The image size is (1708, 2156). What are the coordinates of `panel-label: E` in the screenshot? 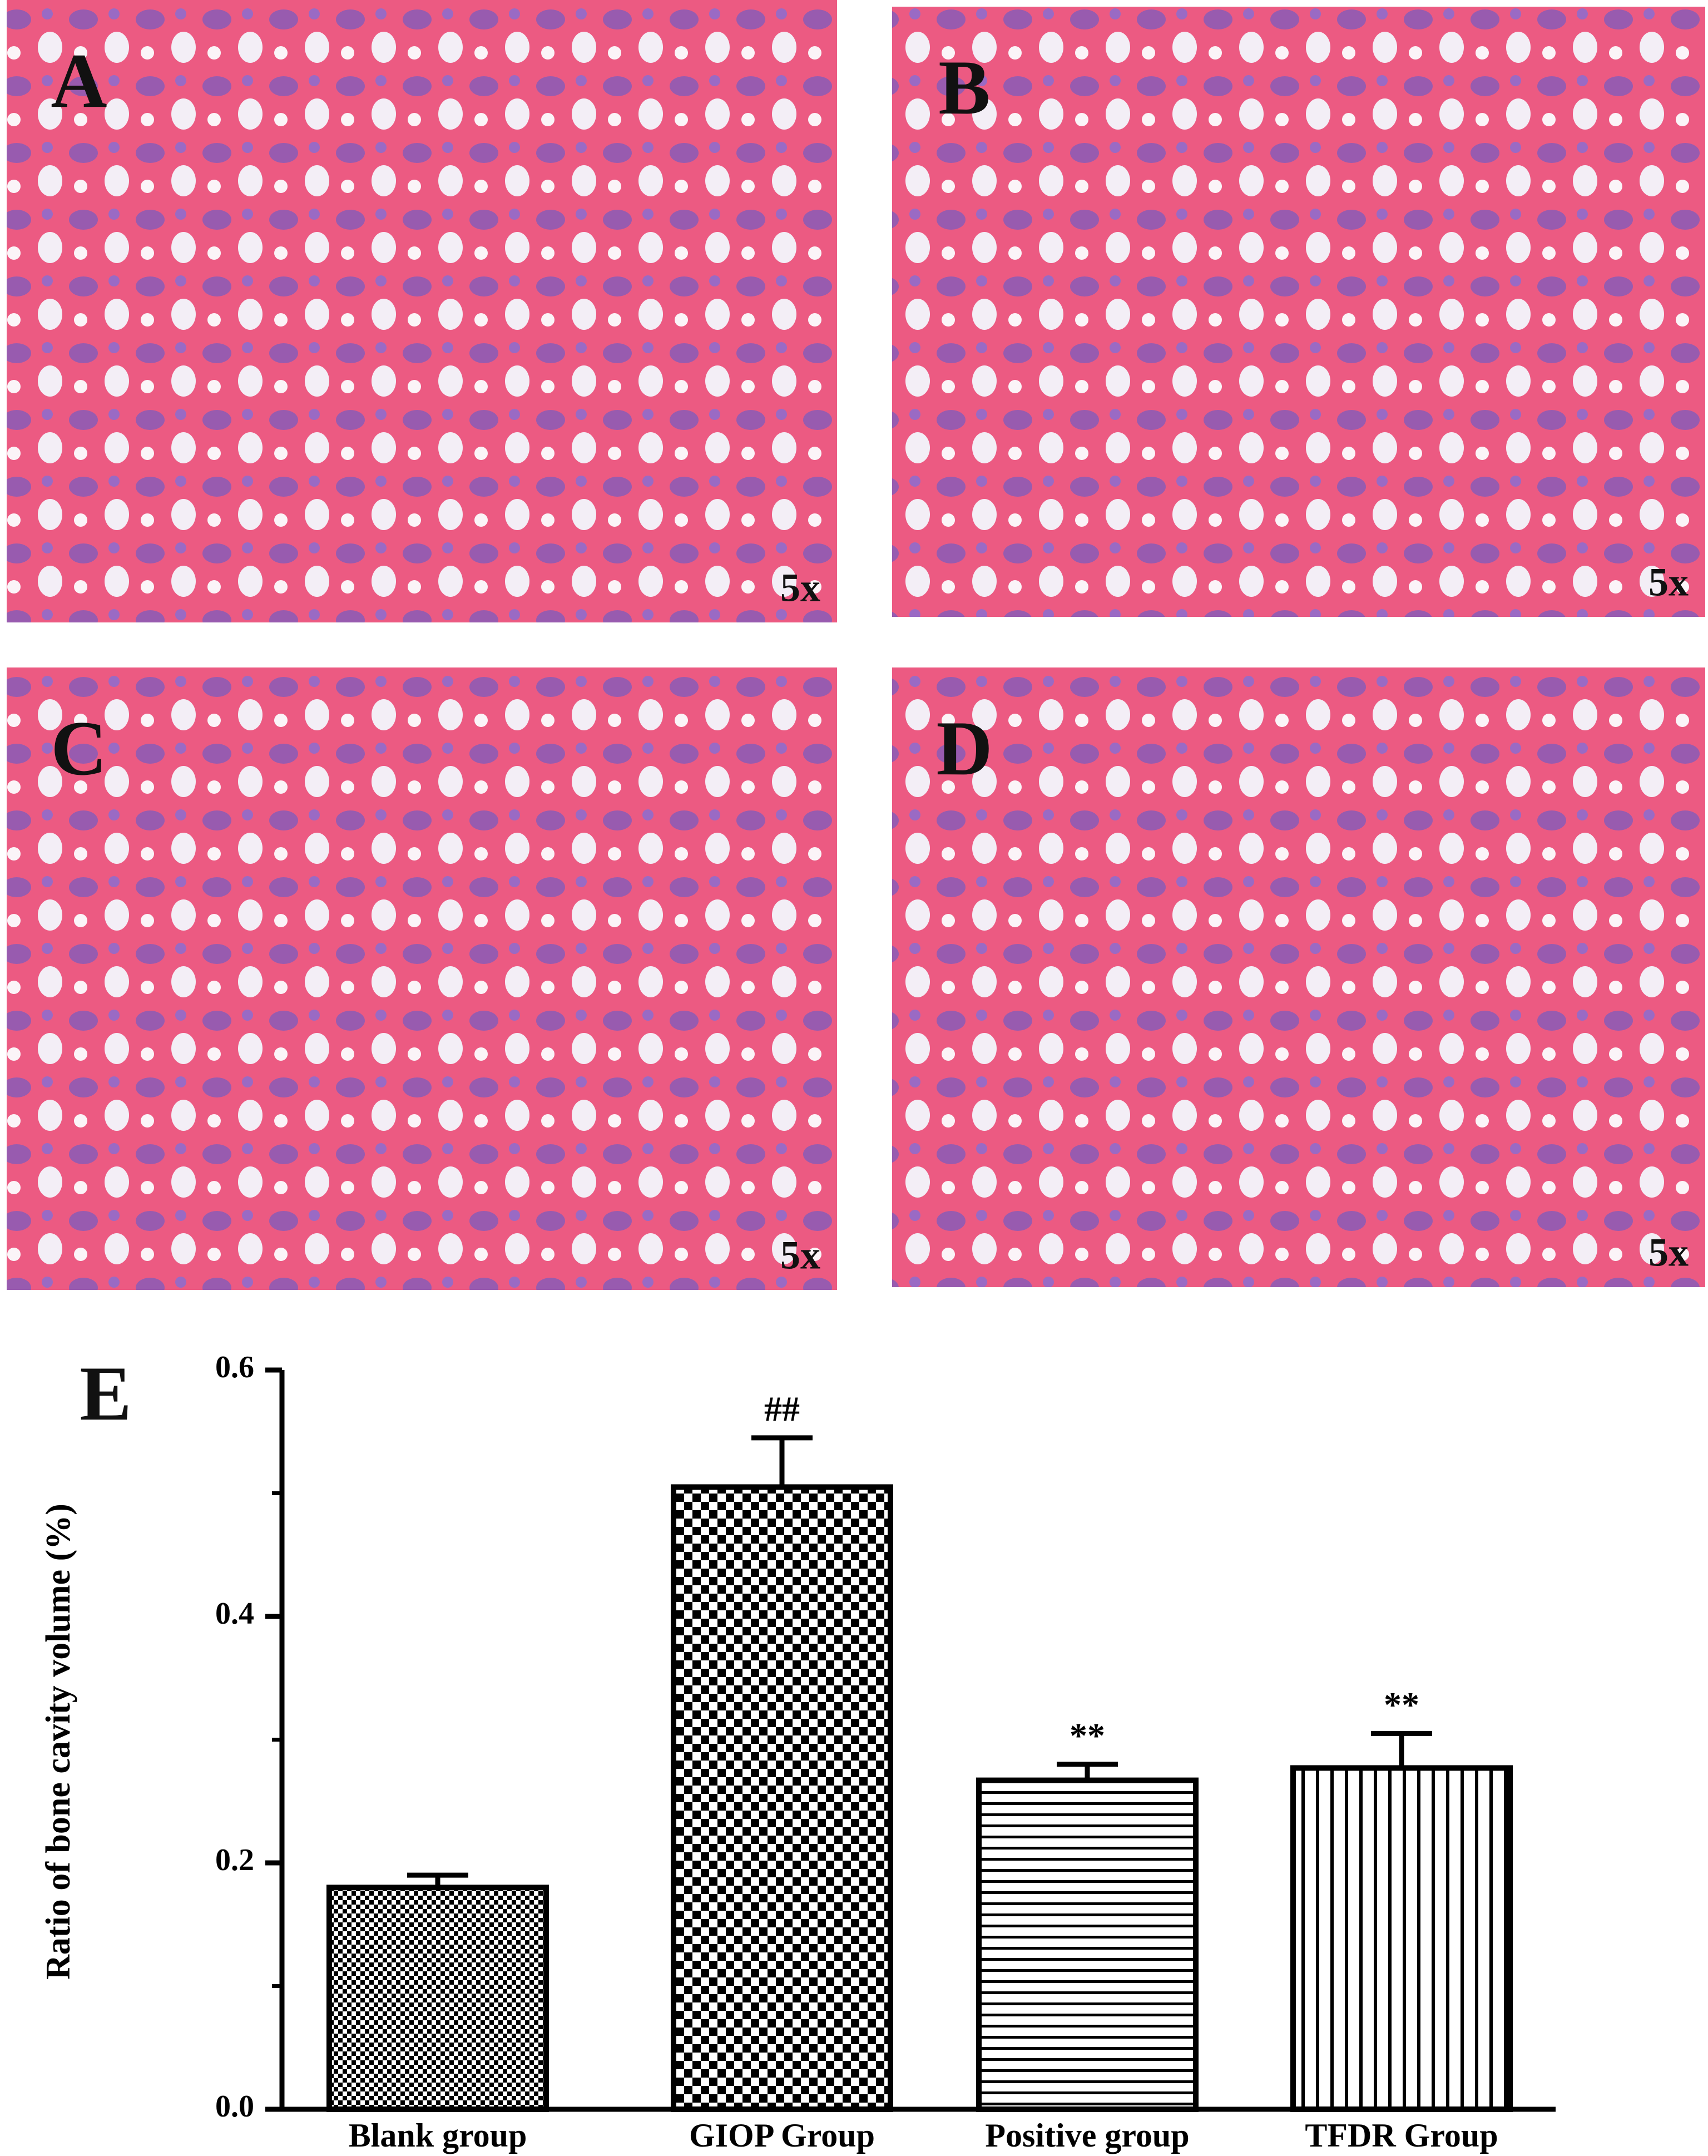 It's located at (105, 1394).